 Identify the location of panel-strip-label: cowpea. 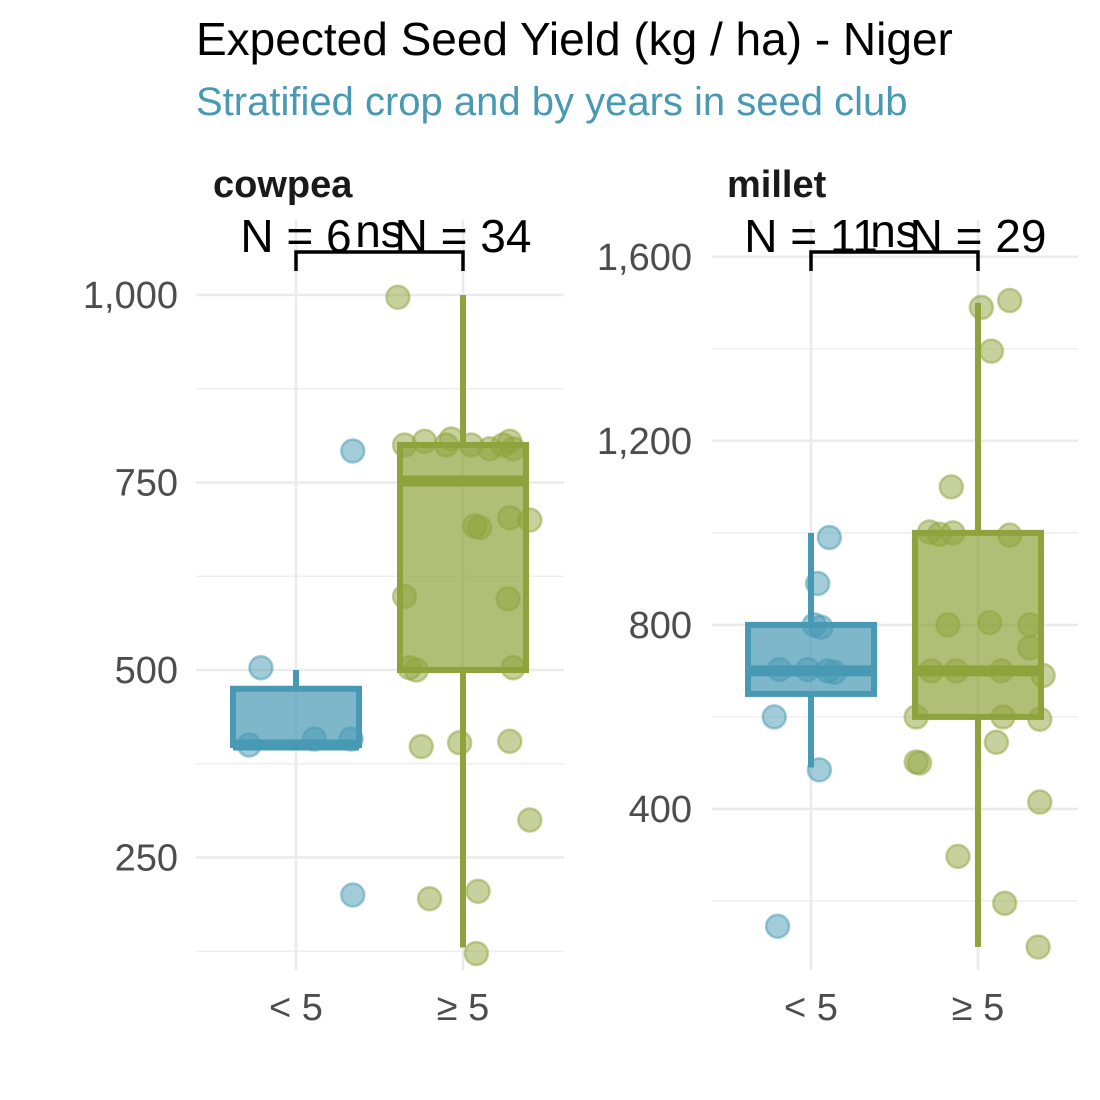
(283, 185).